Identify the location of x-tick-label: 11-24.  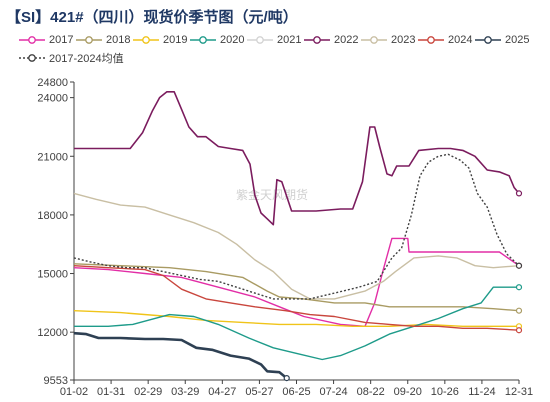
(481, 392).